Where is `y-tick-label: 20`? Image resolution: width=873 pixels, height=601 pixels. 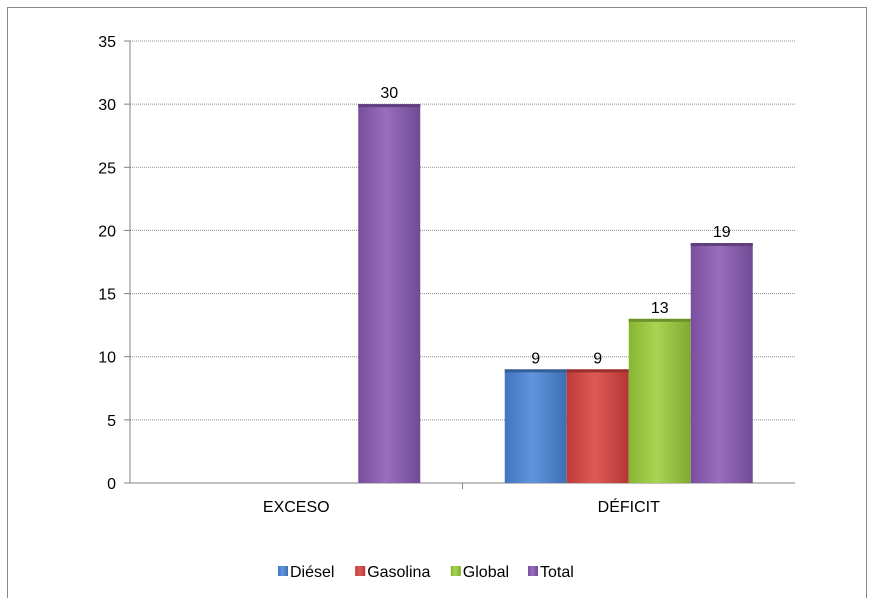 y-tick-label: 20 is located at coordinates (107, 231).